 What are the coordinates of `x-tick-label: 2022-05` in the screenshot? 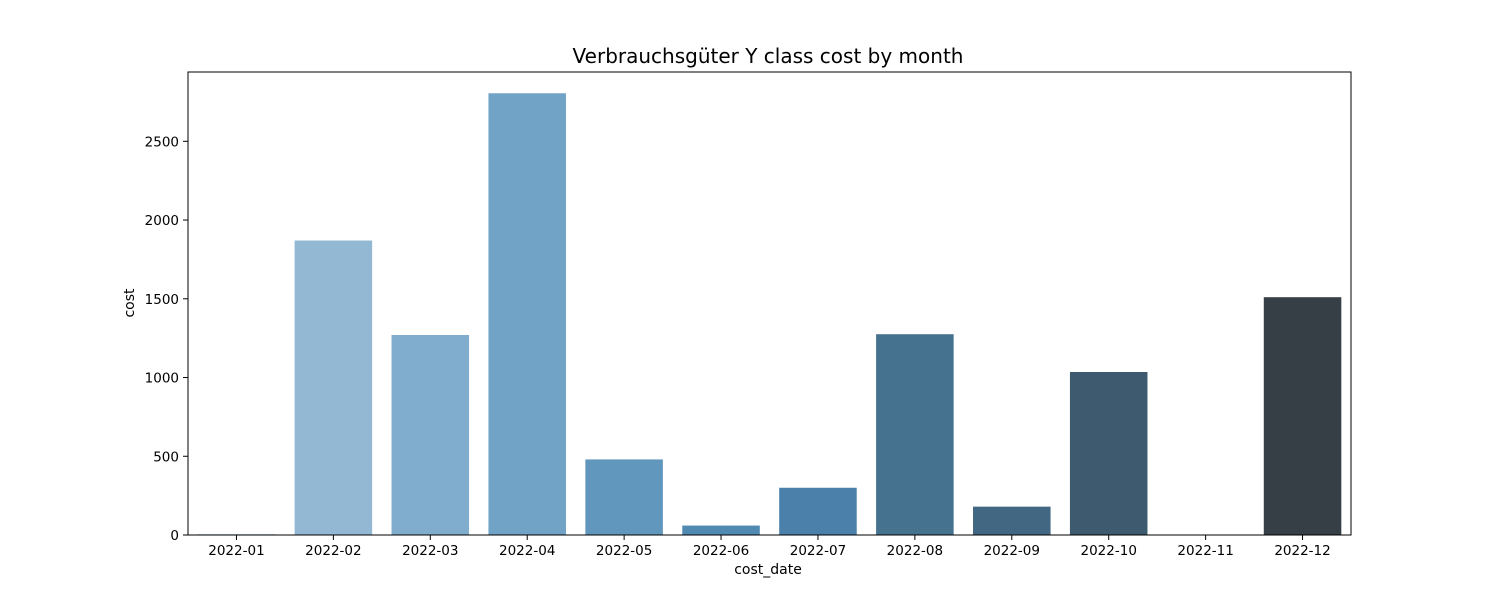 It's located at (624, 551).